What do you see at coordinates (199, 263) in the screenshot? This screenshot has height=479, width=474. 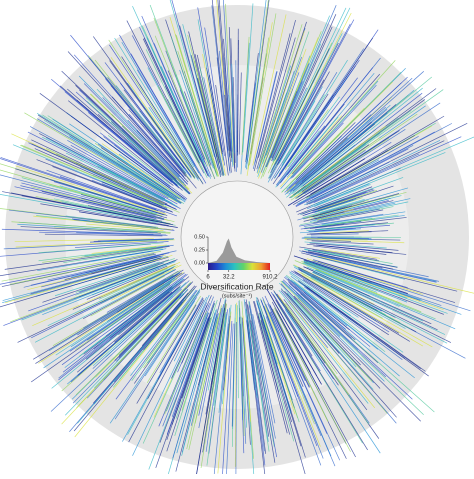 I see `y-tick-label: 0.00` at bounding box center [199, 263].